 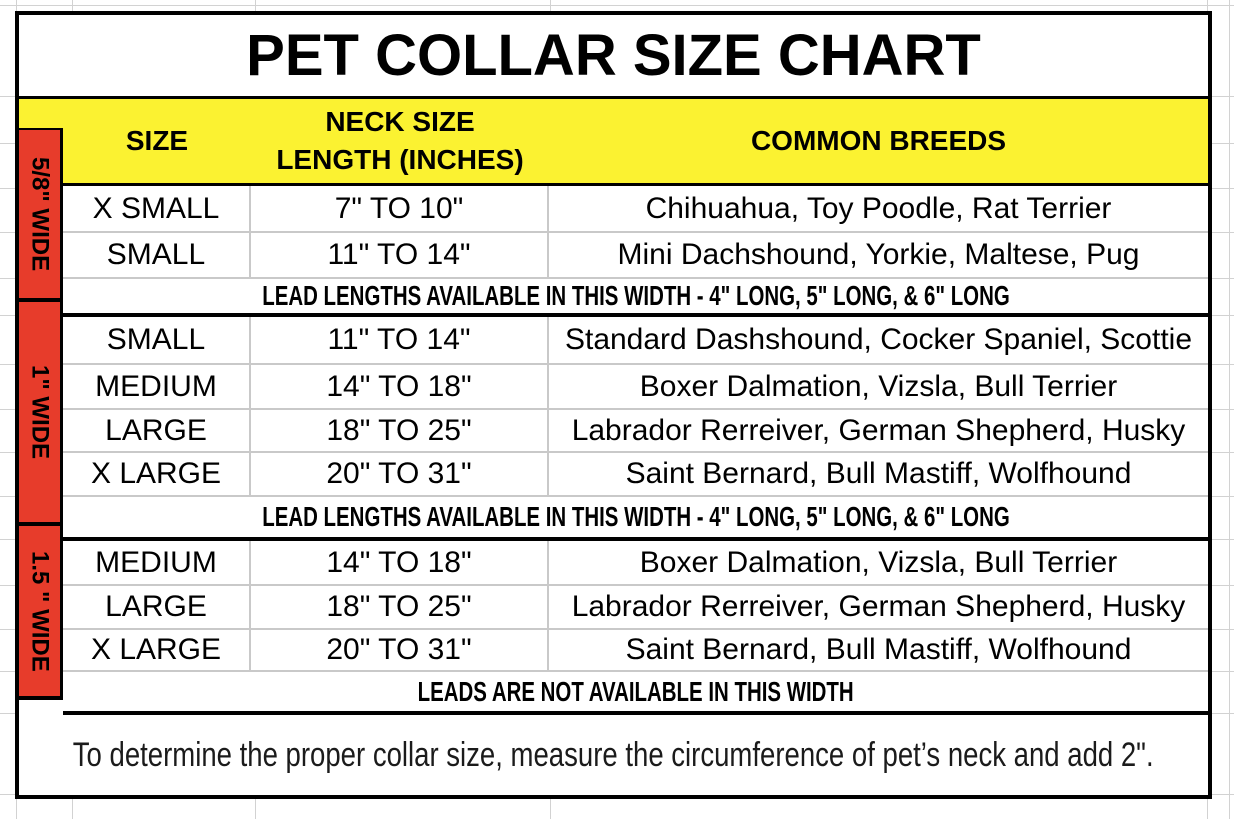 I want to click on lead-note-row: LEADS ARE NOT AVAILABLE IN THIS WIDTH, so click(x=635, y=691).